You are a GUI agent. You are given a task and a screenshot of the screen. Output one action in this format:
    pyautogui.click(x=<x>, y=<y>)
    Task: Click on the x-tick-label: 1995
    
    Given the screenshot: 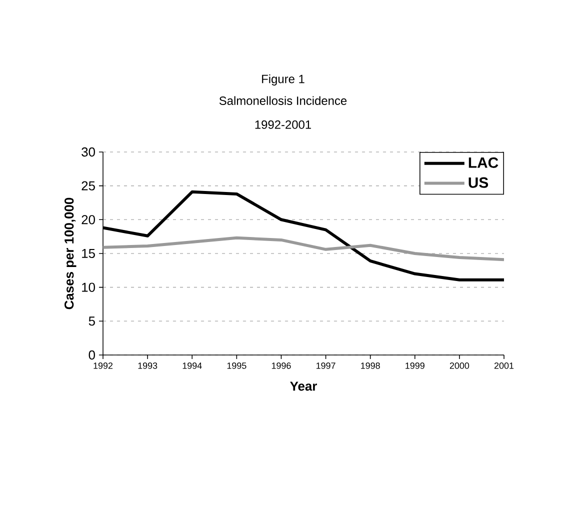 What is the action you would take?
    pyautogui.click(x=236, y=365)
    